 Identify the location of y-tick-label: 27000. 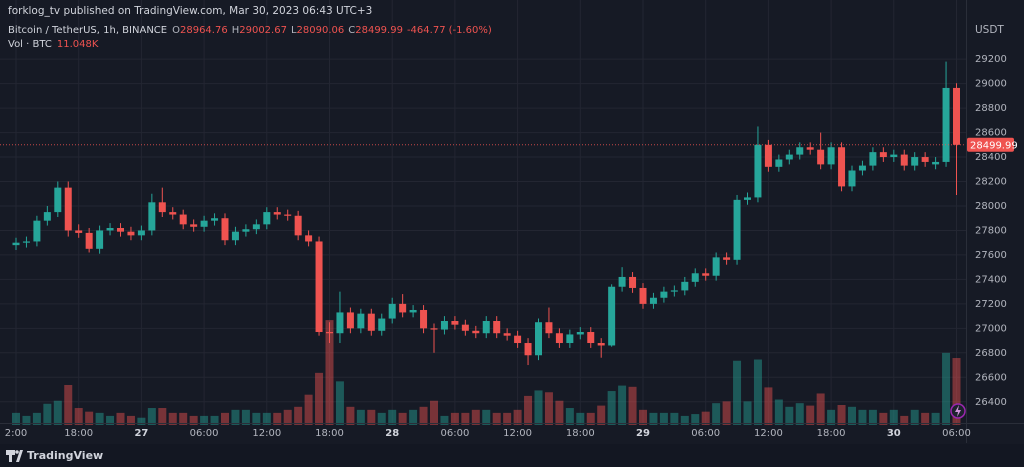
(991, 328).